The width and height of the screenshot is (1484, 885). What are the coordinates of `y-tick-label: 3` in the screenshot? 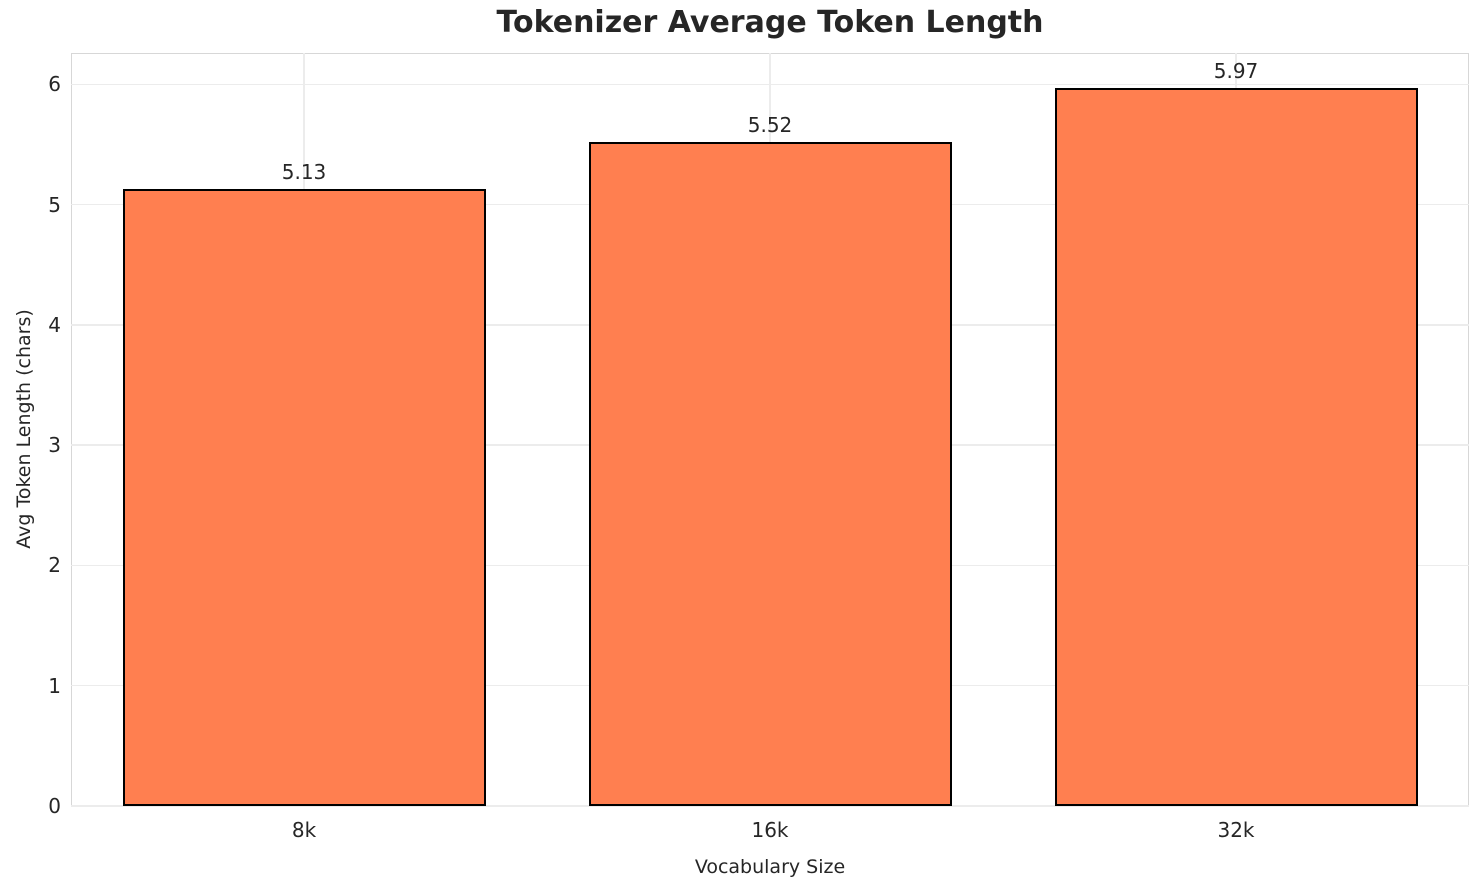 It's located at (54, 445).